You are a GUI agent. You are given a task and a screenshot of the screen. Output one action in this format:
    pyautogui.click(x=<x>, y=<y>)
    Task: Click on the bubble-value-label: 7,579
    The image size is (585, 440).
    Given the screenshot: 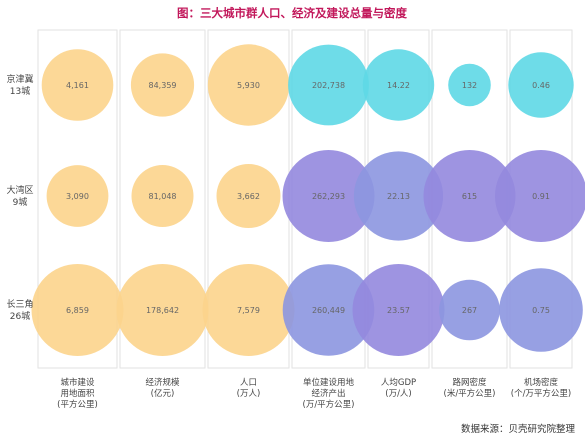 What is the action you would take?
    pyautogui.click(x=248, y=310)
    